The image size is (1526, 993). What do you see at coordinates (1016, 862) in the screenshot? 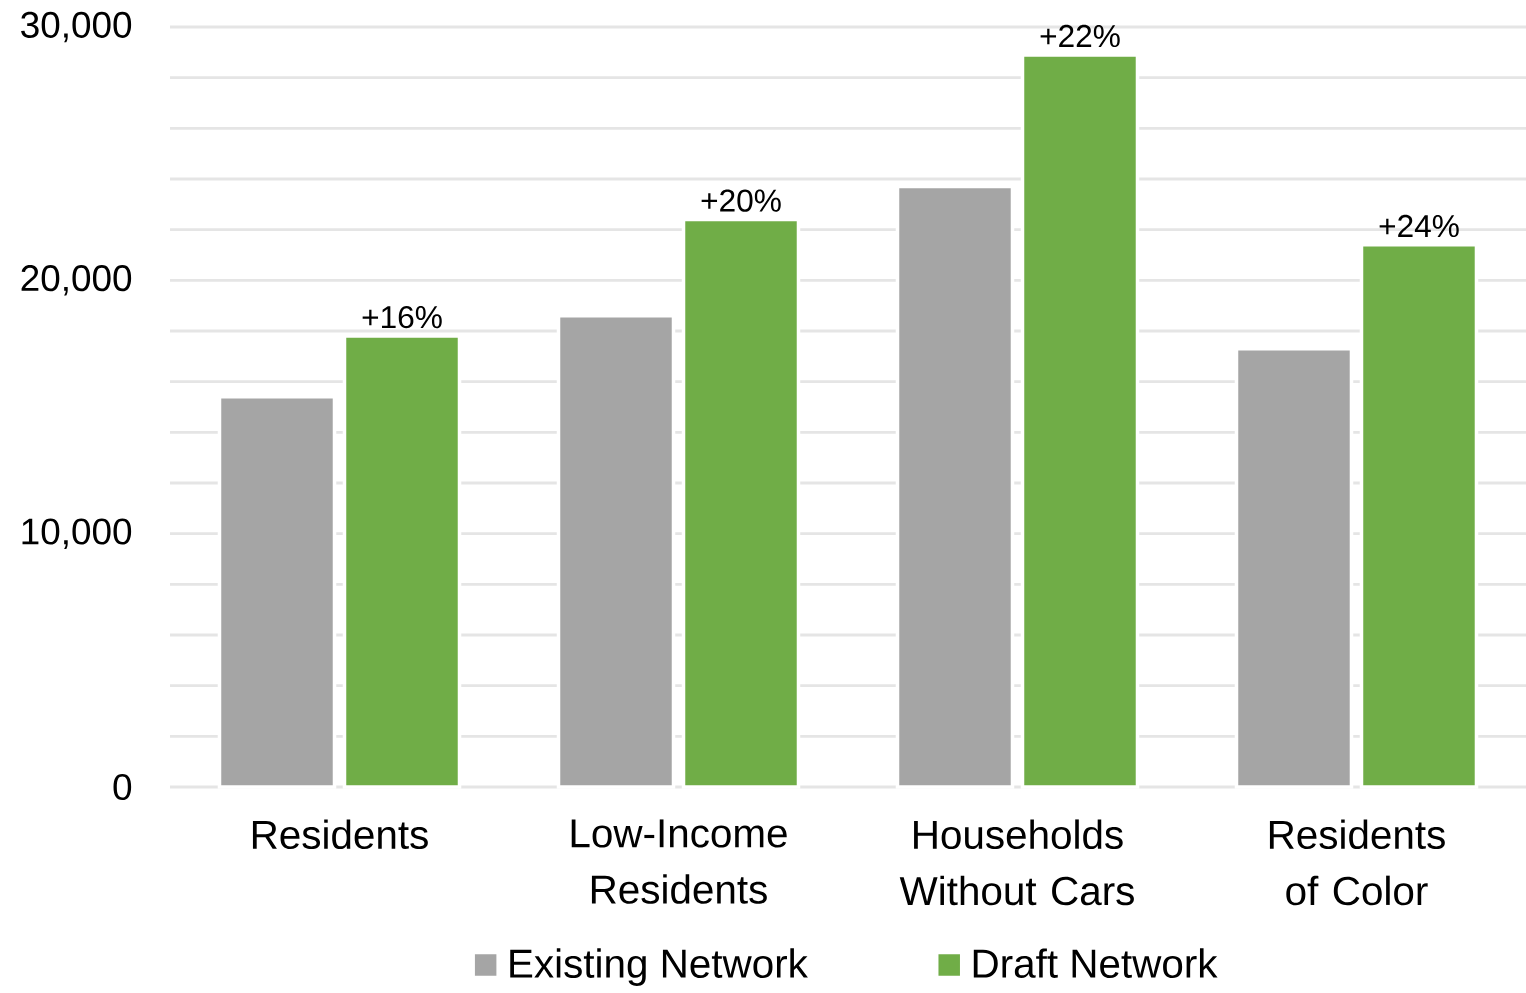
I see `x-tick-label: Households Without Cars` at bounding box center [1016, 862].